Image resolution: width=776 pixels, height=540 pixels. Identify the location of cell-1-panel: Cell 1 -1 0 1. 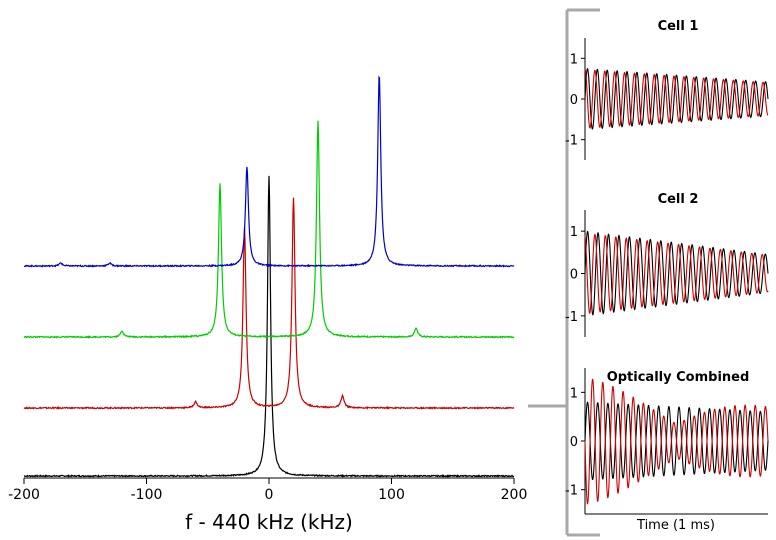
(667, 89).